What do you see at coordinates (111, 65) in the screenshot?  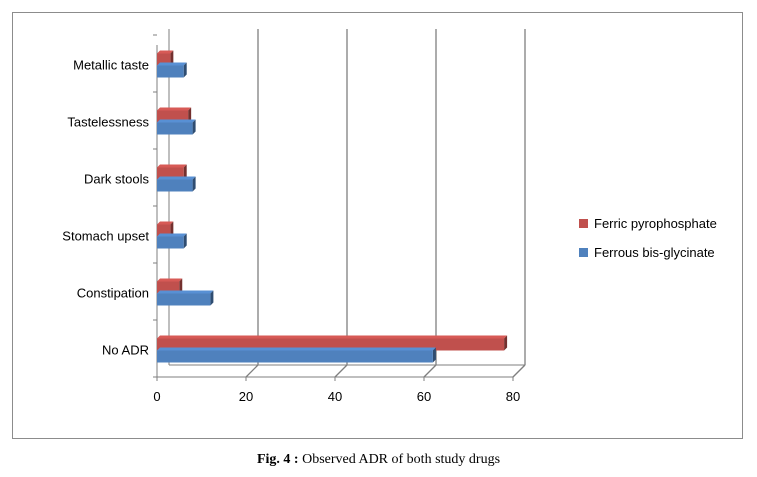 I see `category-label: Metallic taste` at bounding box center [111, 65].